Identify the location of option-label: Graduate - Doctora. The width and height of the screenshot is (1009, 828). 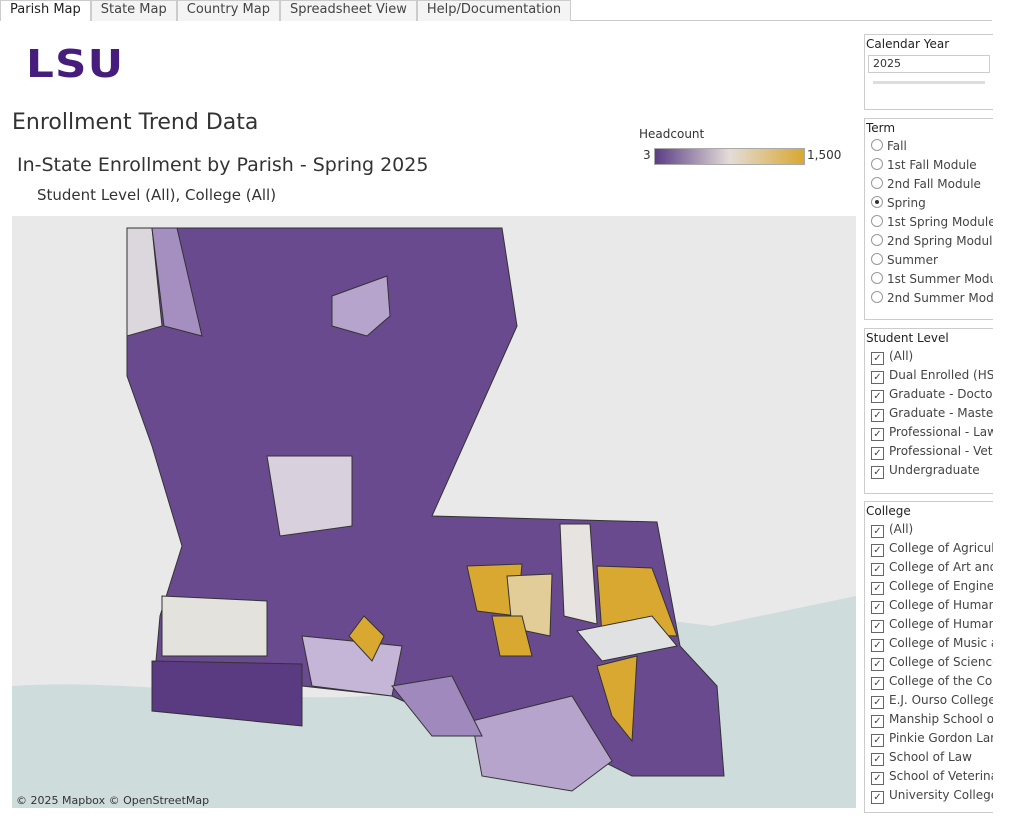
(941, 394).